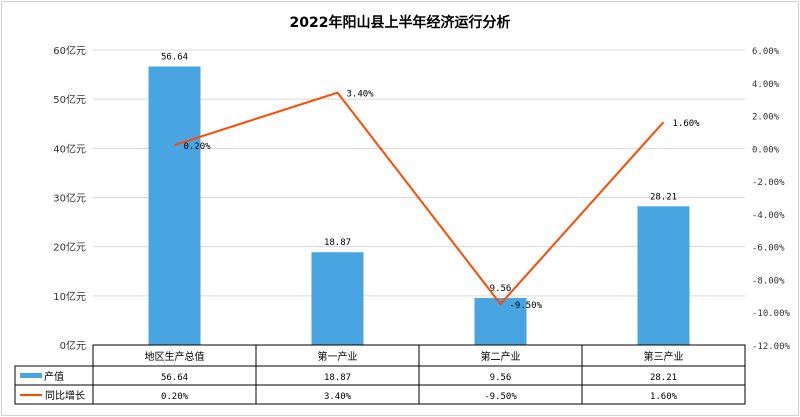 The image size is (800, 417). Describe the element at coordinates (501, 289) in the screenshot. I see `bar-label: 9.56` at that location.